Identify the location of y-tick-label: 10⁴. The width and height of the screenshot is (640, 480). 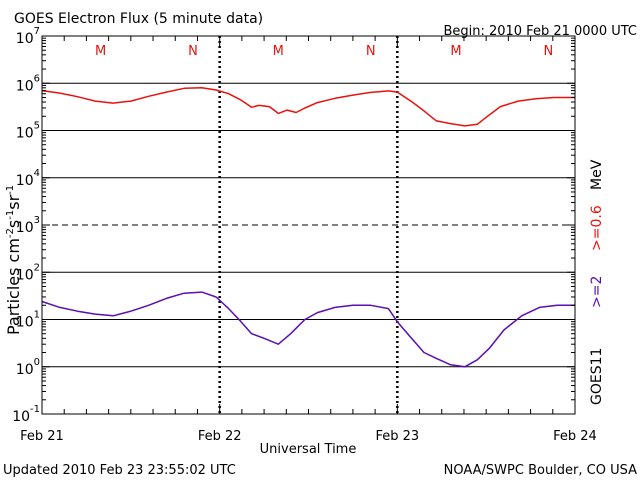
(28, 178).